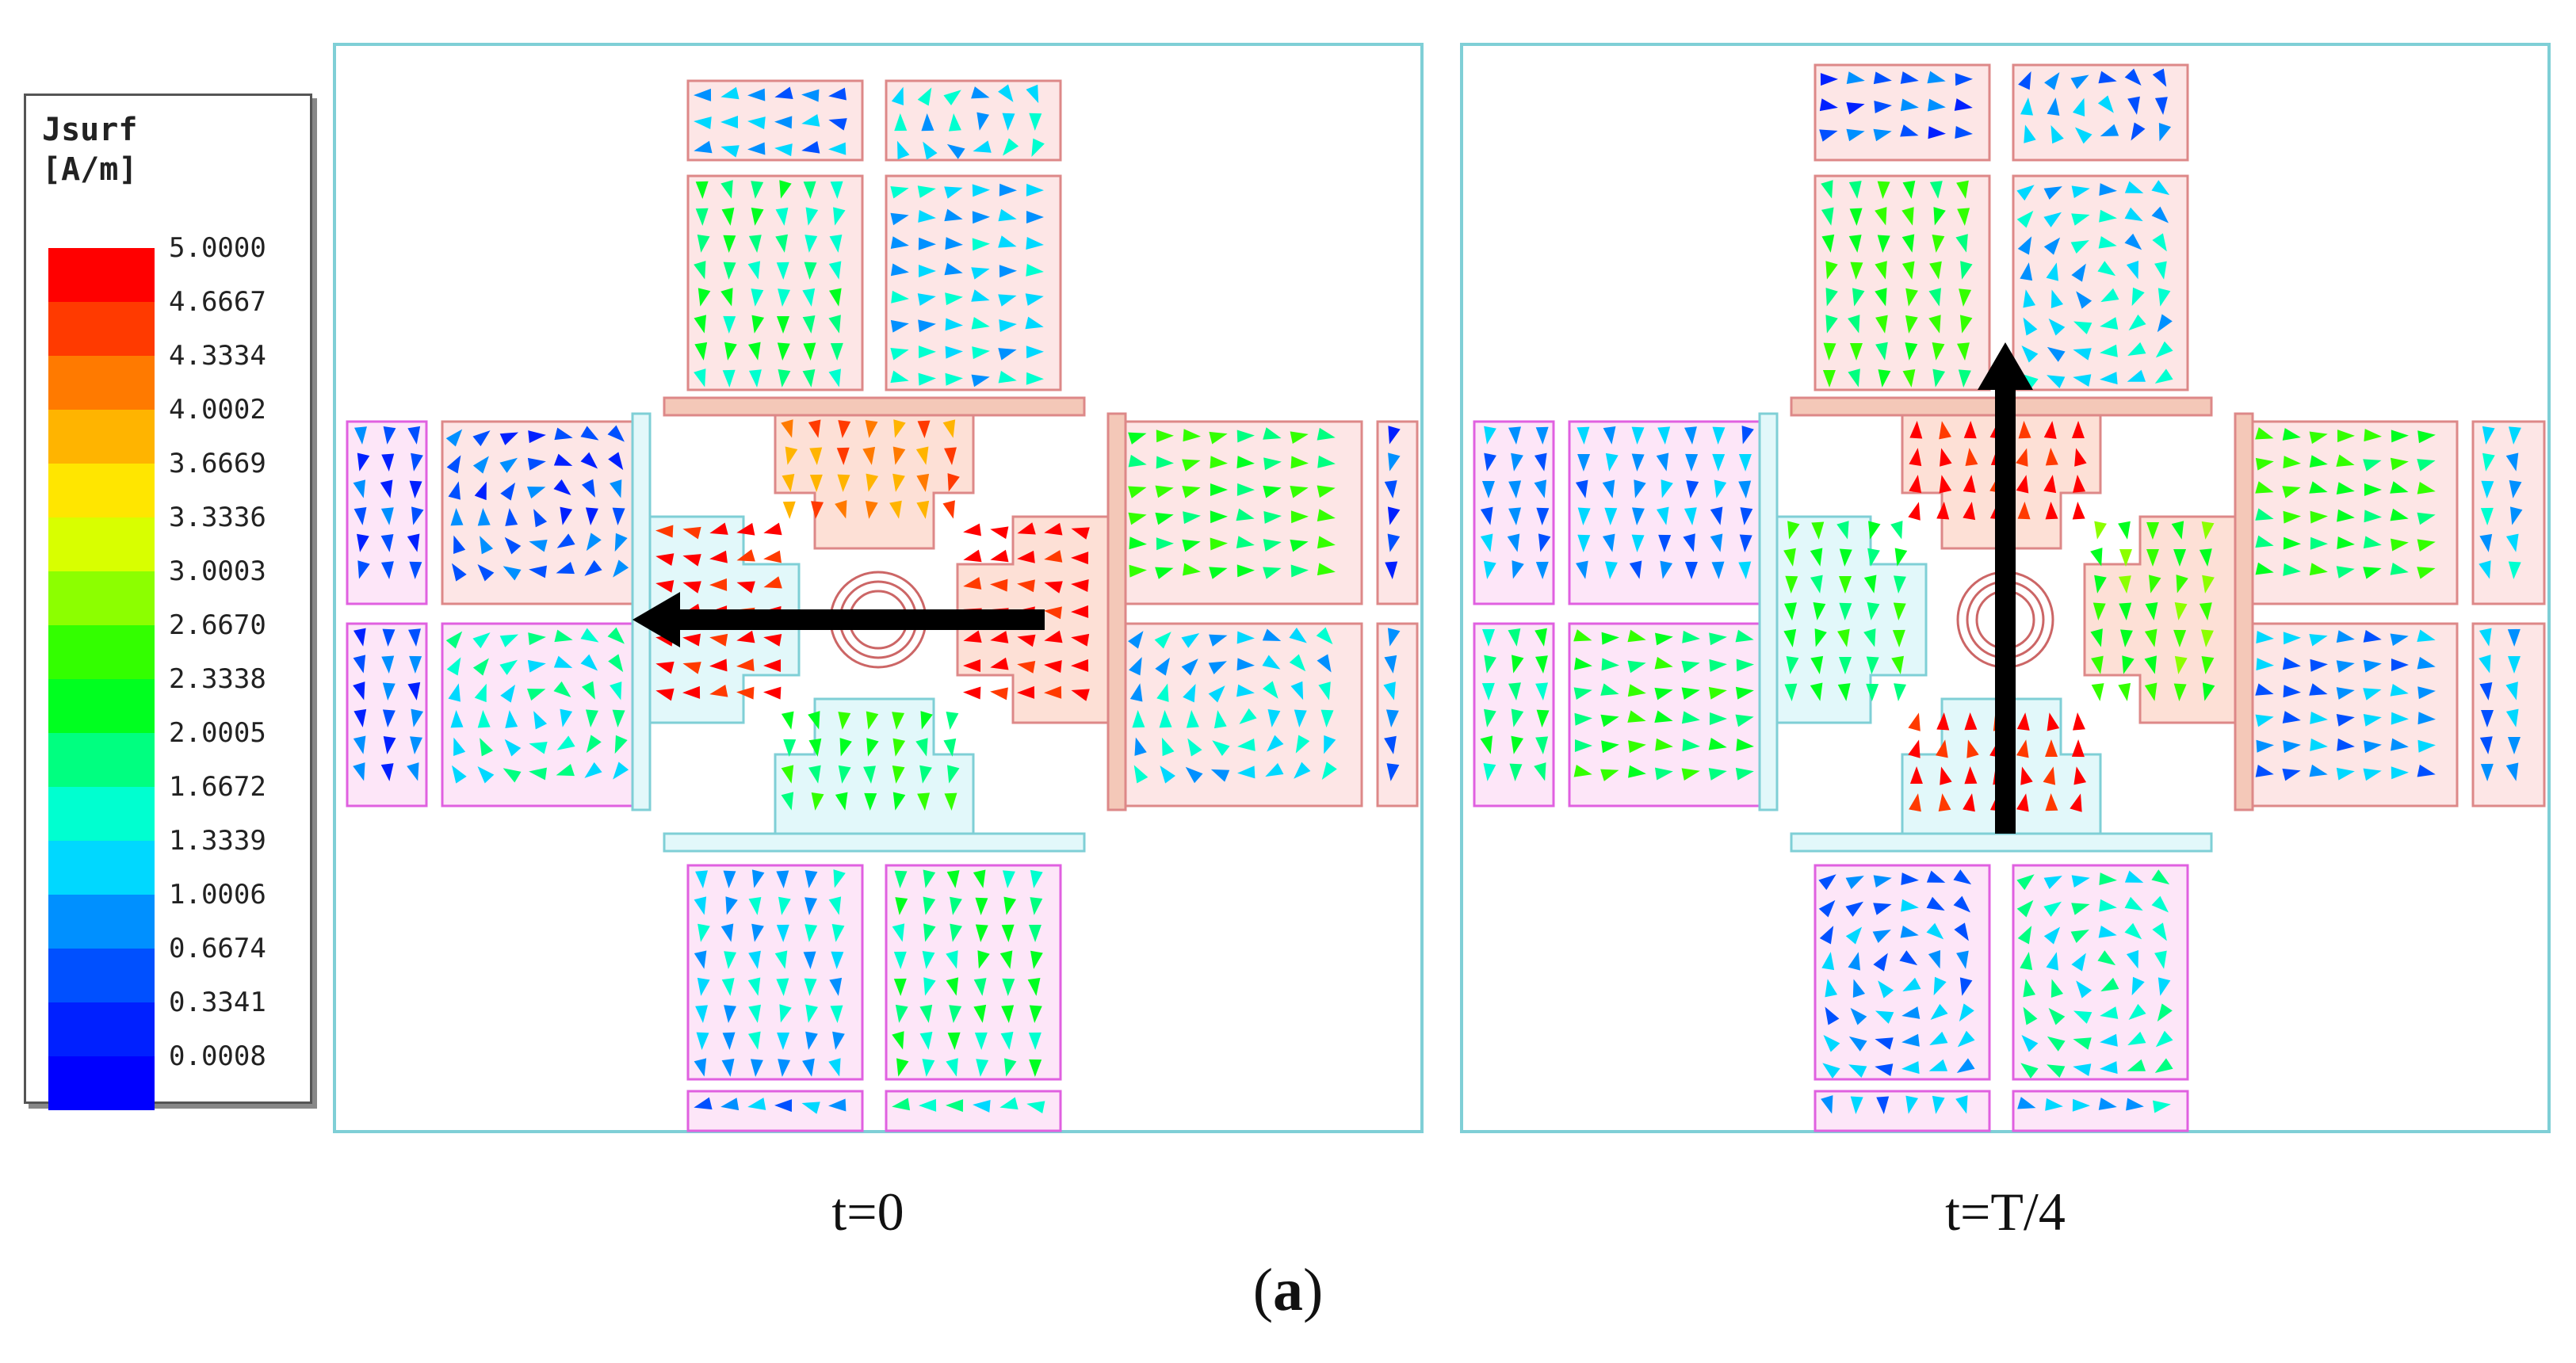 The image size is (2576, 1363). Describe the element at coordinates (90, 130) in the screenshot. I see `legend-title-quantity: Jsurf` at that location.